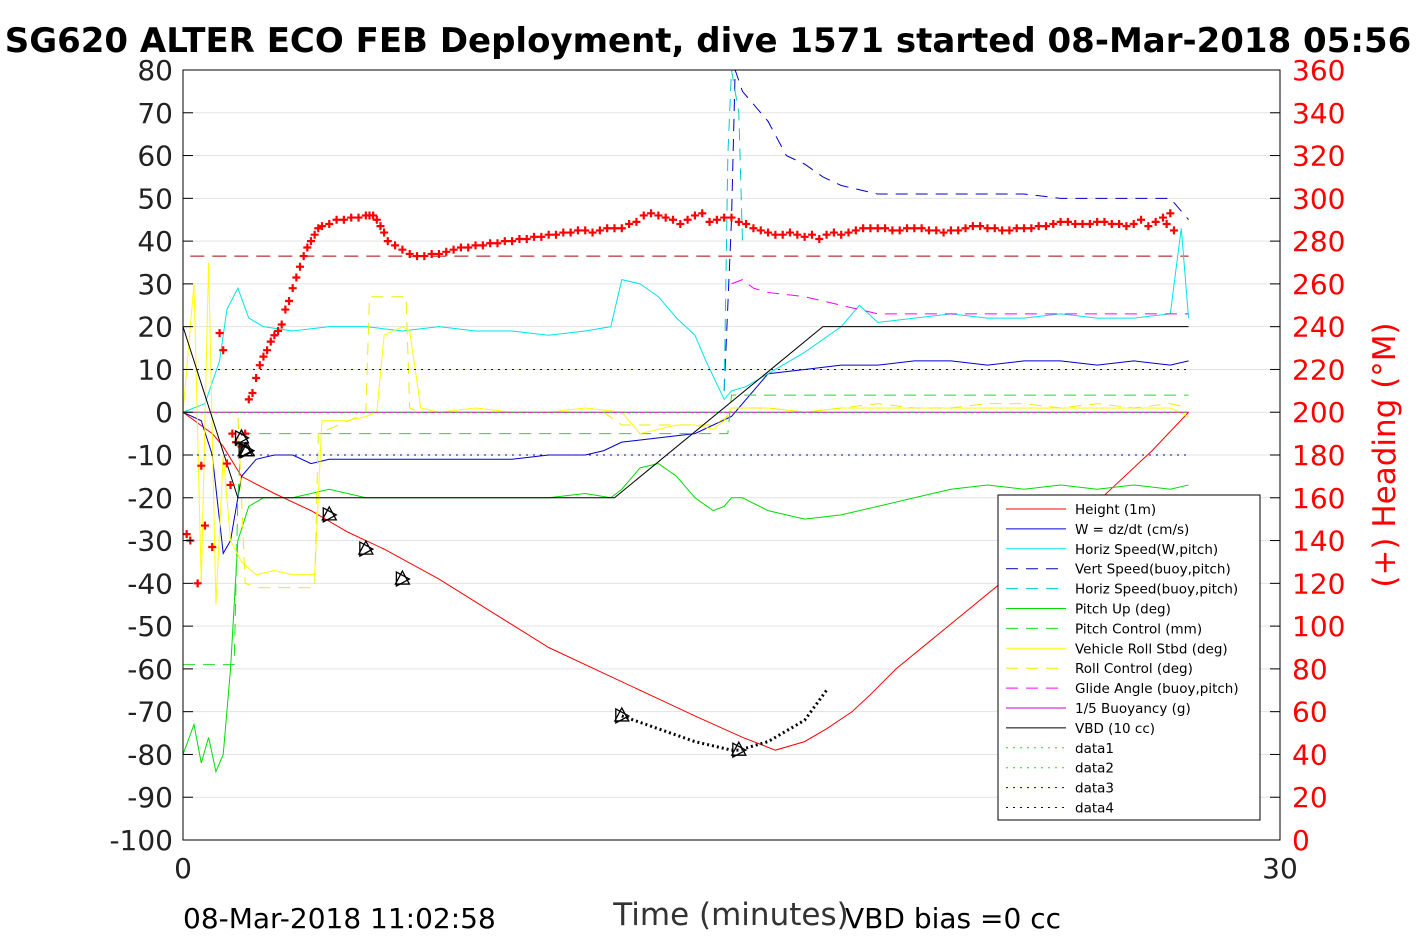  Describe the element at coordinates (1094, 749) in the screenshot. I see `legend-label: data1` at that location.